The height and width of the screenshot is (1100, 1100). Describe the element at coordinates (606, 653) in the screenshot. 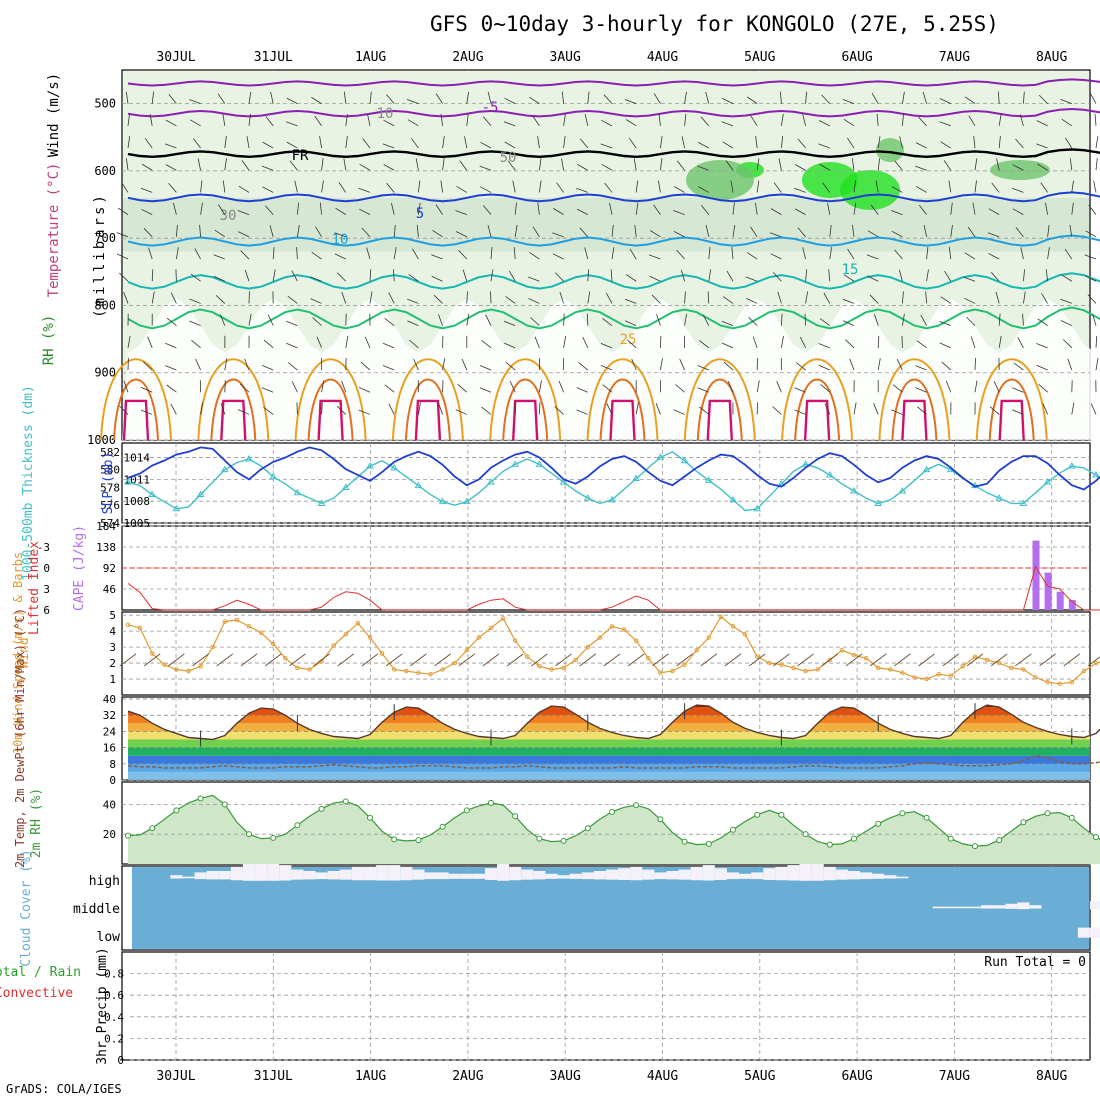

I see `panel-frame-wind` at that location.